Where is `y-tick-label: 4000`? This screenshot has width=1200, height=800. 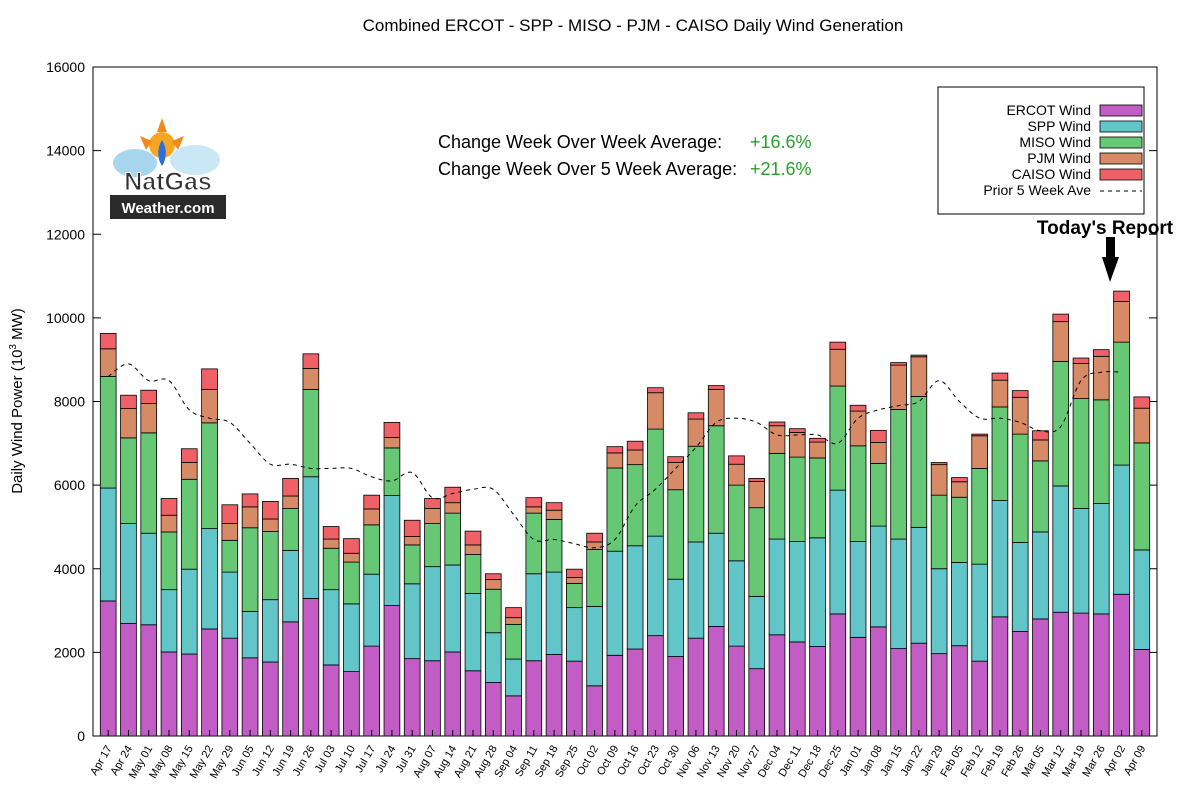 y-tick-label: 4000 is located at coordinates (69, 569).